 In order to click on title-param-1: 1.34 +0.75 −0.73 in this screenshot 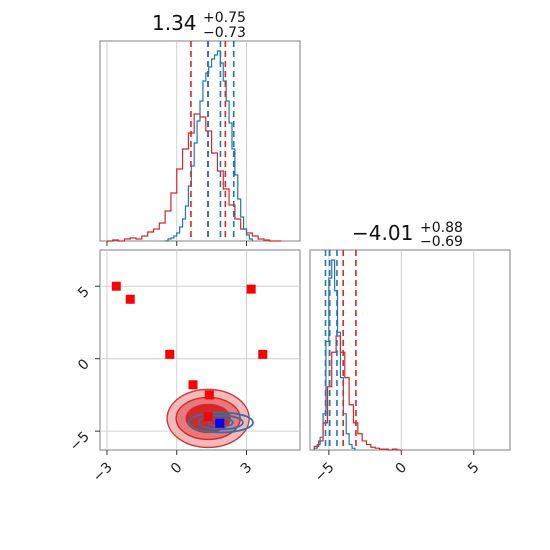, I will do `click(199, 25)`.